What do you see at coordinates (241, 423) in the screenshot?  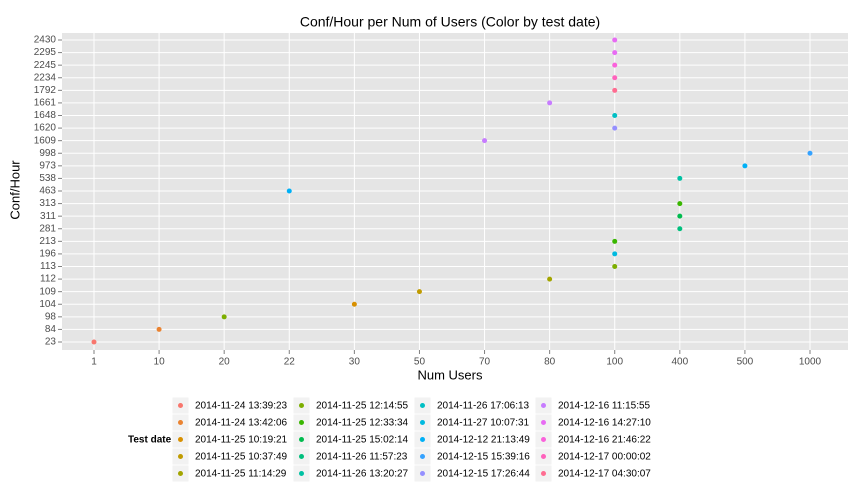 I see `legend-label: 2014-11-24 13:42:06` at bounding box center [241, 423].